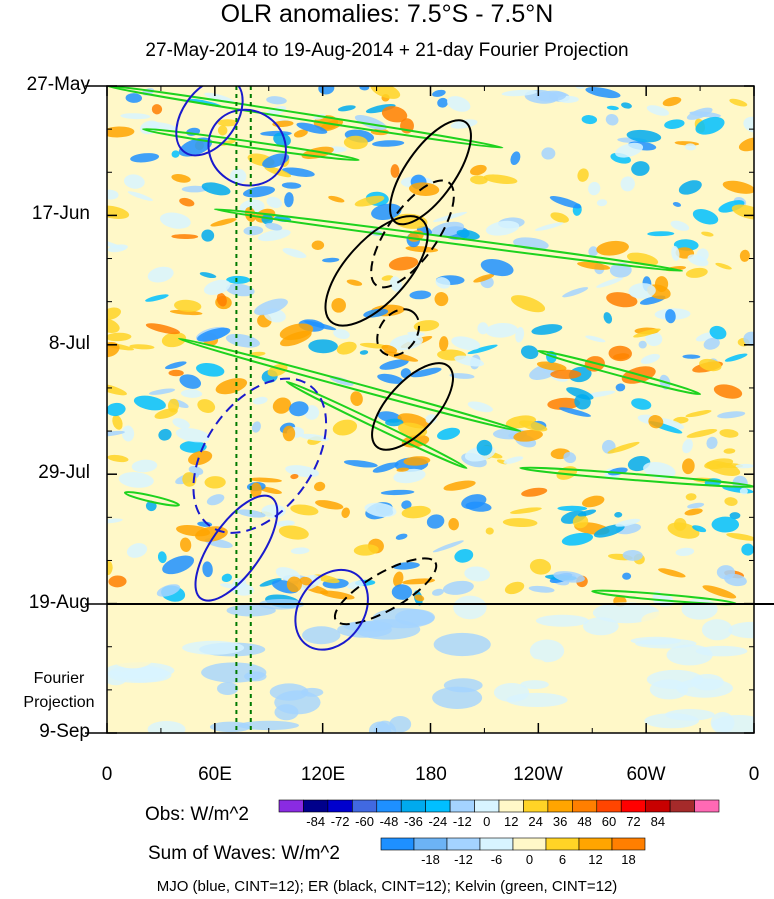 The height and width of the screenshot is (899, 774). Describe the element at coordinates (538, 774) in the screenshot. I see `xtick-label: 120W` at that location.